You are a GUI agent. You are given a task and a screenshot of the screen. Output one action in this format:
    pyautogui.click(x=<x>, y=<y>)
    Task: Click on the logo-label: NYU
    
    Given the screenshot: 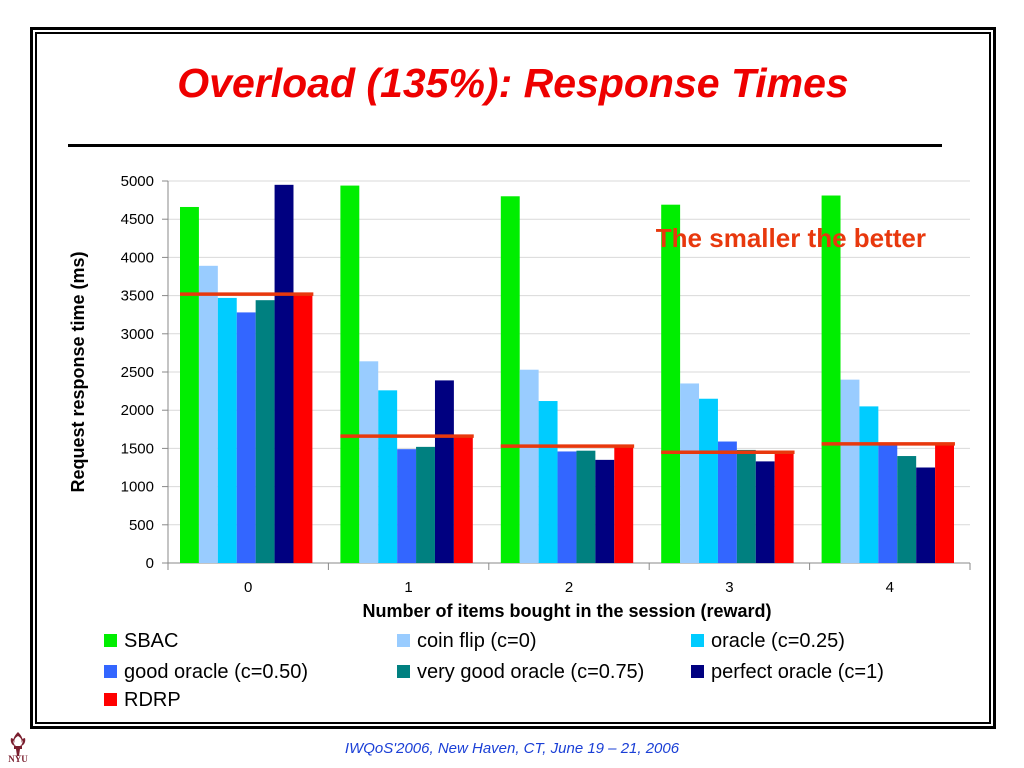 What is the action you would take?
    pyautogui.click(x=18, y=759)
    